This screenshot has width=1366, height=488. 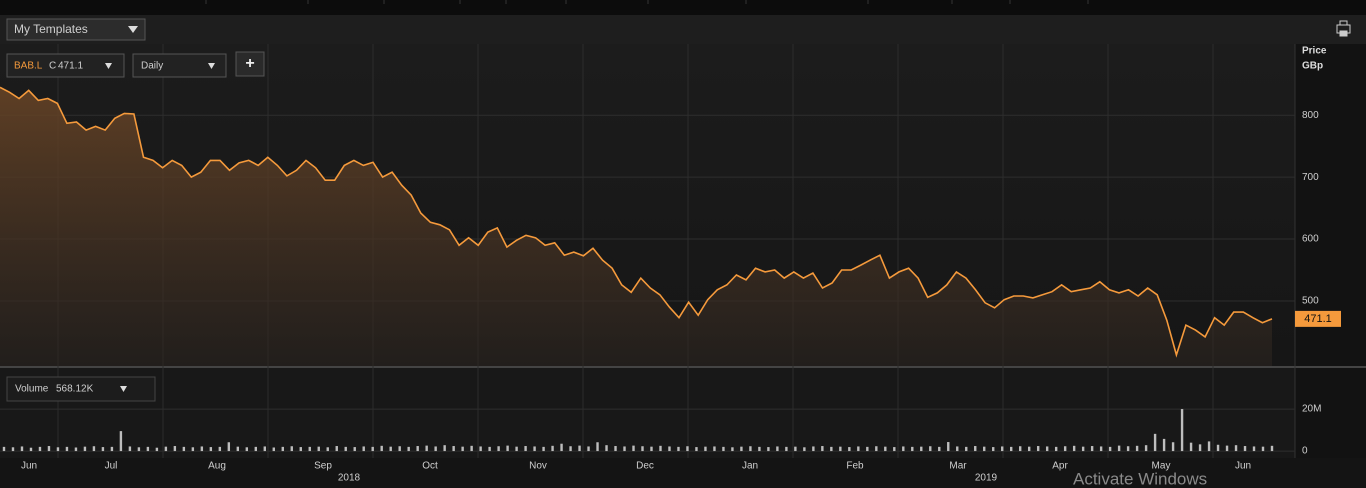 I want to click on y-tick-label: 700, so click(x=1310, y=177).